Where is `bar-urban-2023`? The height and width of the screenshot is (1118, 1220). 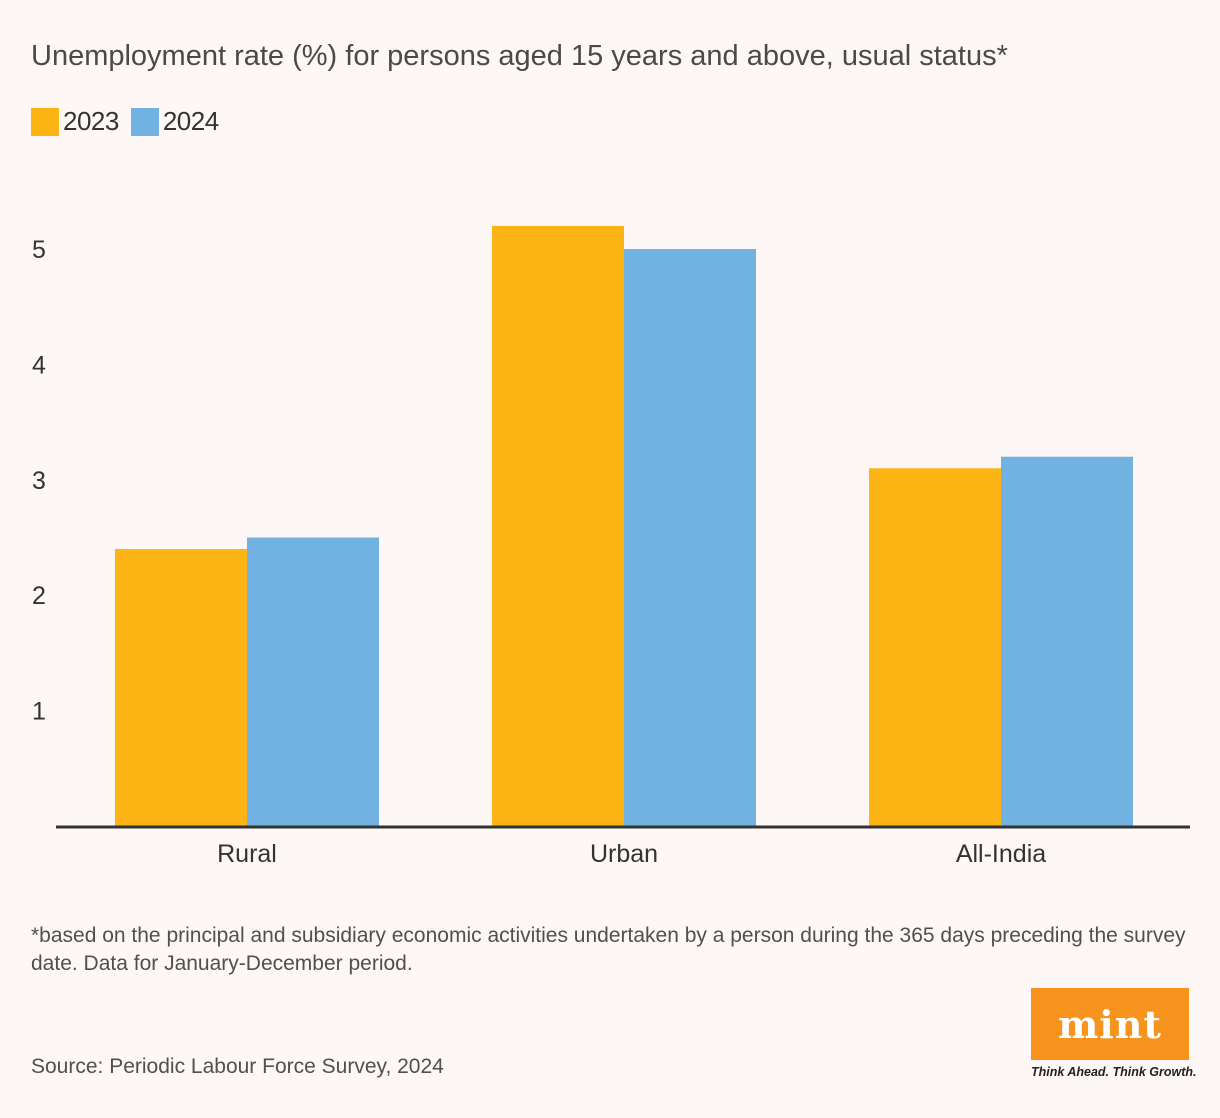
bar-urban-2023 is located at coordinates (558, 526).